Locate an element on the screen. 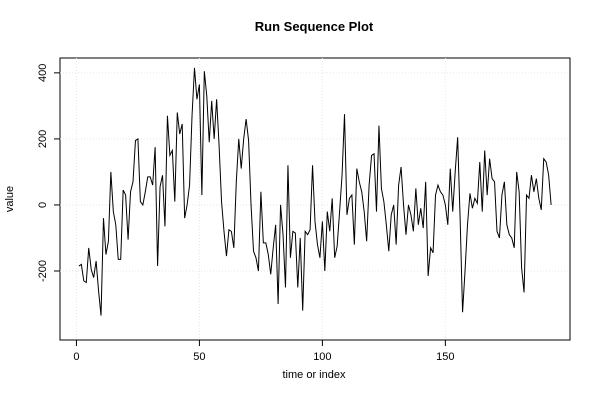 Image resolution: width=599 pixels, height=400 pixels. y-tick-label: -200 is located at coordinates (43, 271).